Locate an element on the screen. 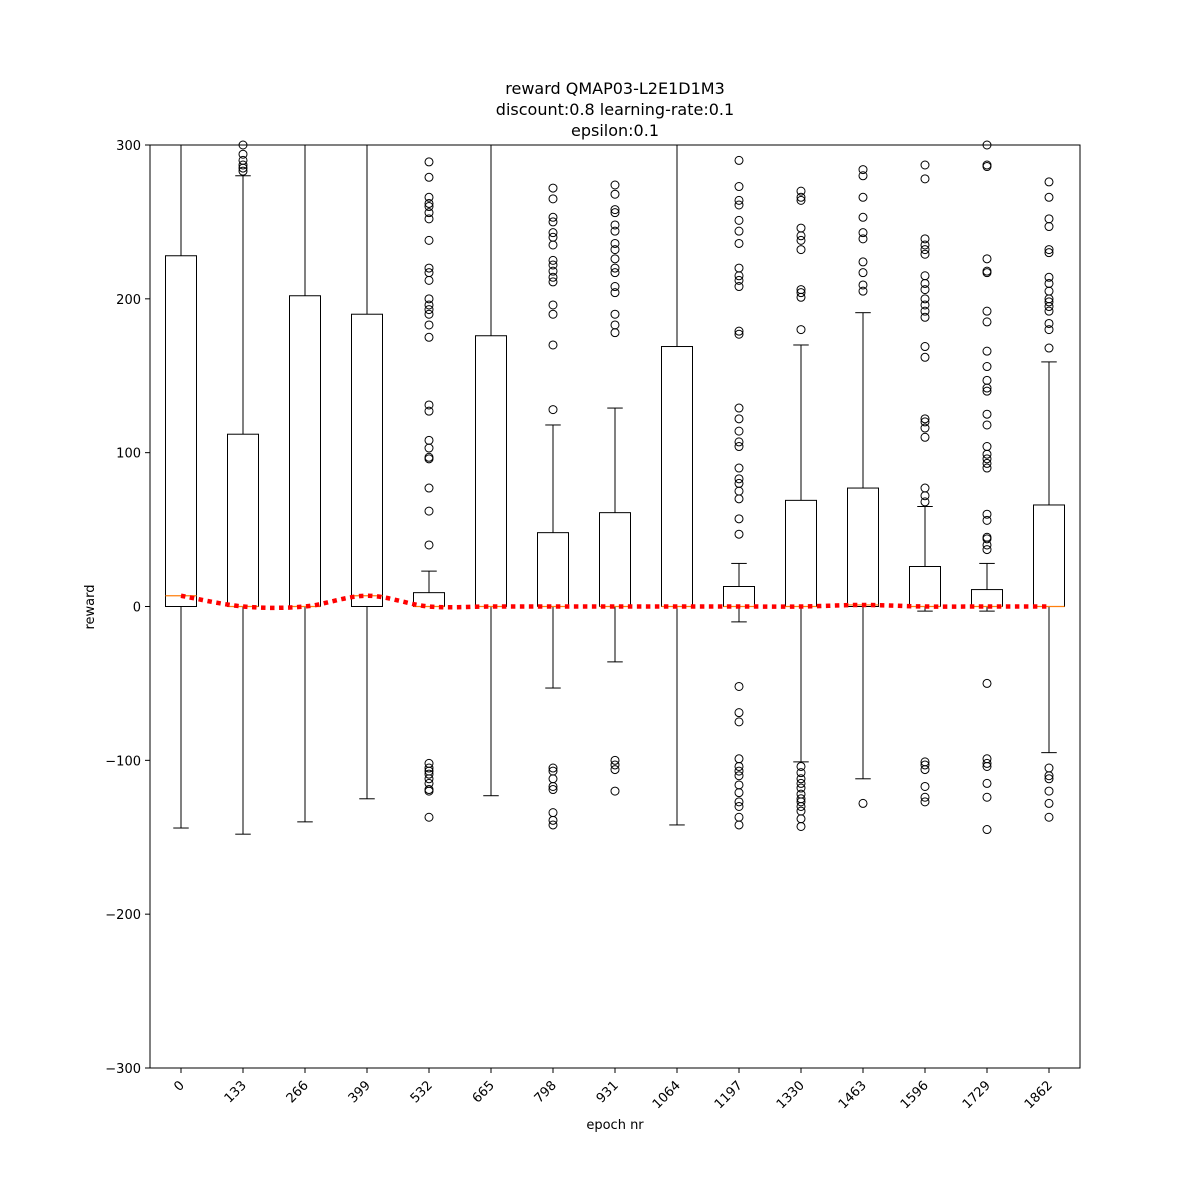 Image resolution: width=1200 pixels, height=1200 pixels. x-tick-label: 1197 is located at coordinates (729, 1095).